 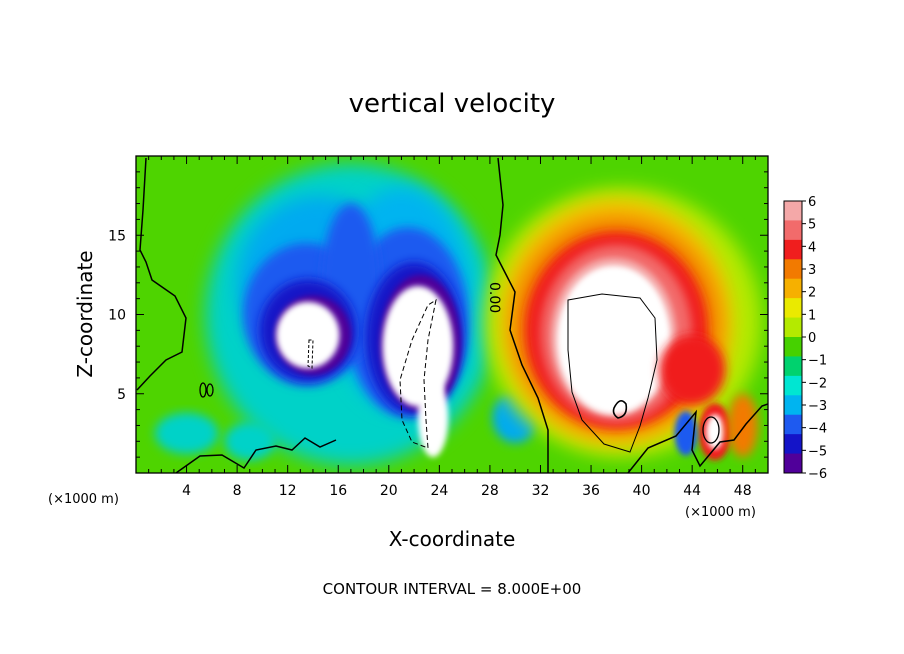 What do you see at coordinates (805, 338) in the screenshot?
I see `colorbar: 6 5 4 3 2 1 0 −1 −2 −3 −4 −5 −6` at bounding box center [805, 338].